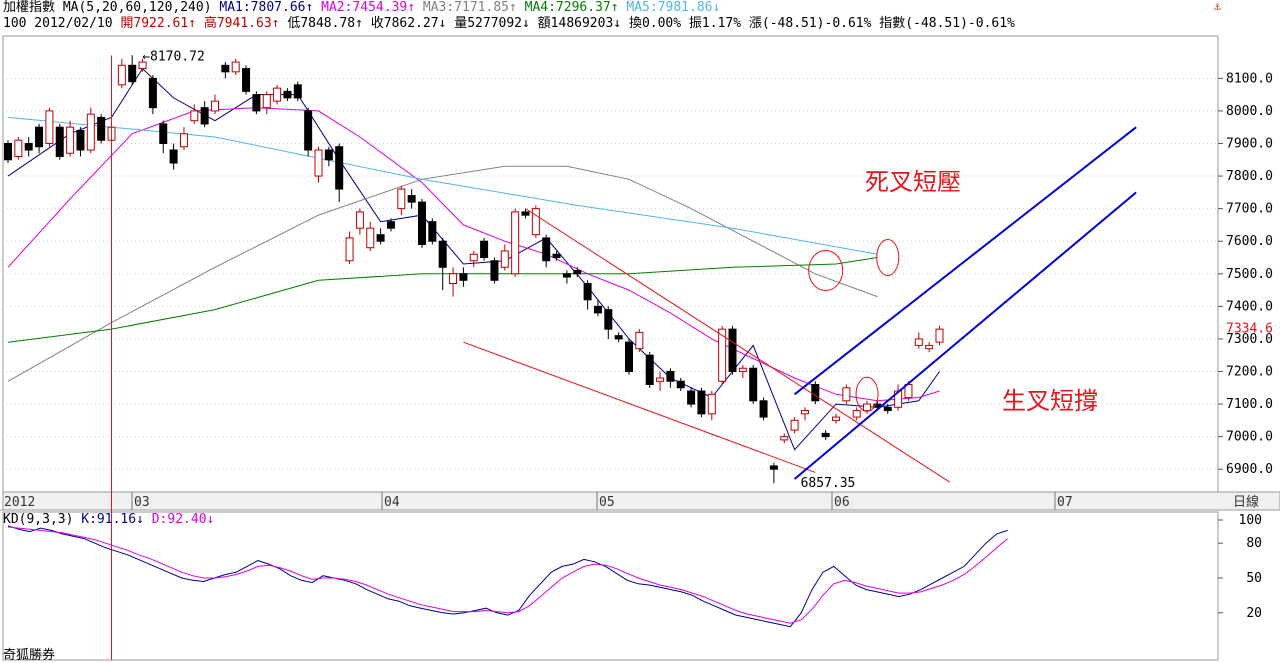 This screenshot has height=663, width=1280. I want to click on open-value: 開7922.61↑, so click(158, 23).